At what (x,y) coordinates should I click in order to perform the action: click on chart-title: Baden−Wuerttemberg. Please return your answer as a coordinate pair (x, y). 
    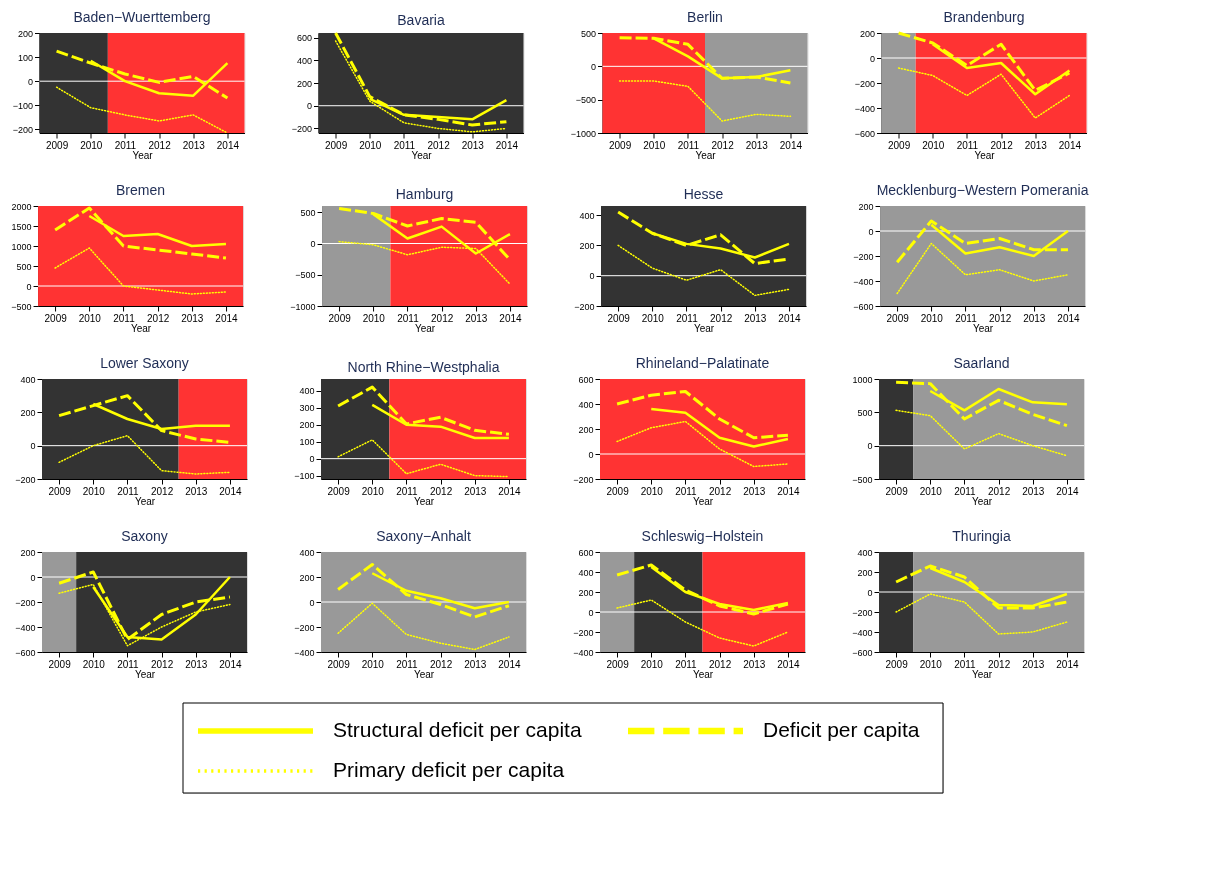
    Looking at the image, I should click on (142, 17).